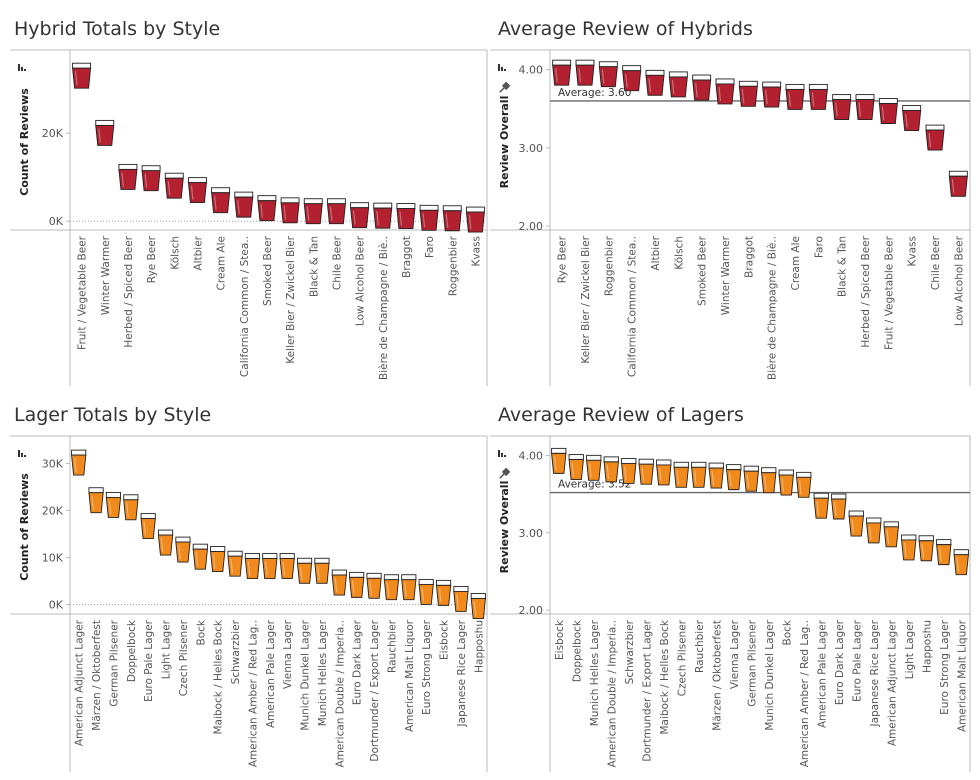 This screenshot has height=780, width=980. What do you see at coordinates (531, 226) in the screenshot?
I see `y-tick-label: 2.00` at bounding box center [531, 226].